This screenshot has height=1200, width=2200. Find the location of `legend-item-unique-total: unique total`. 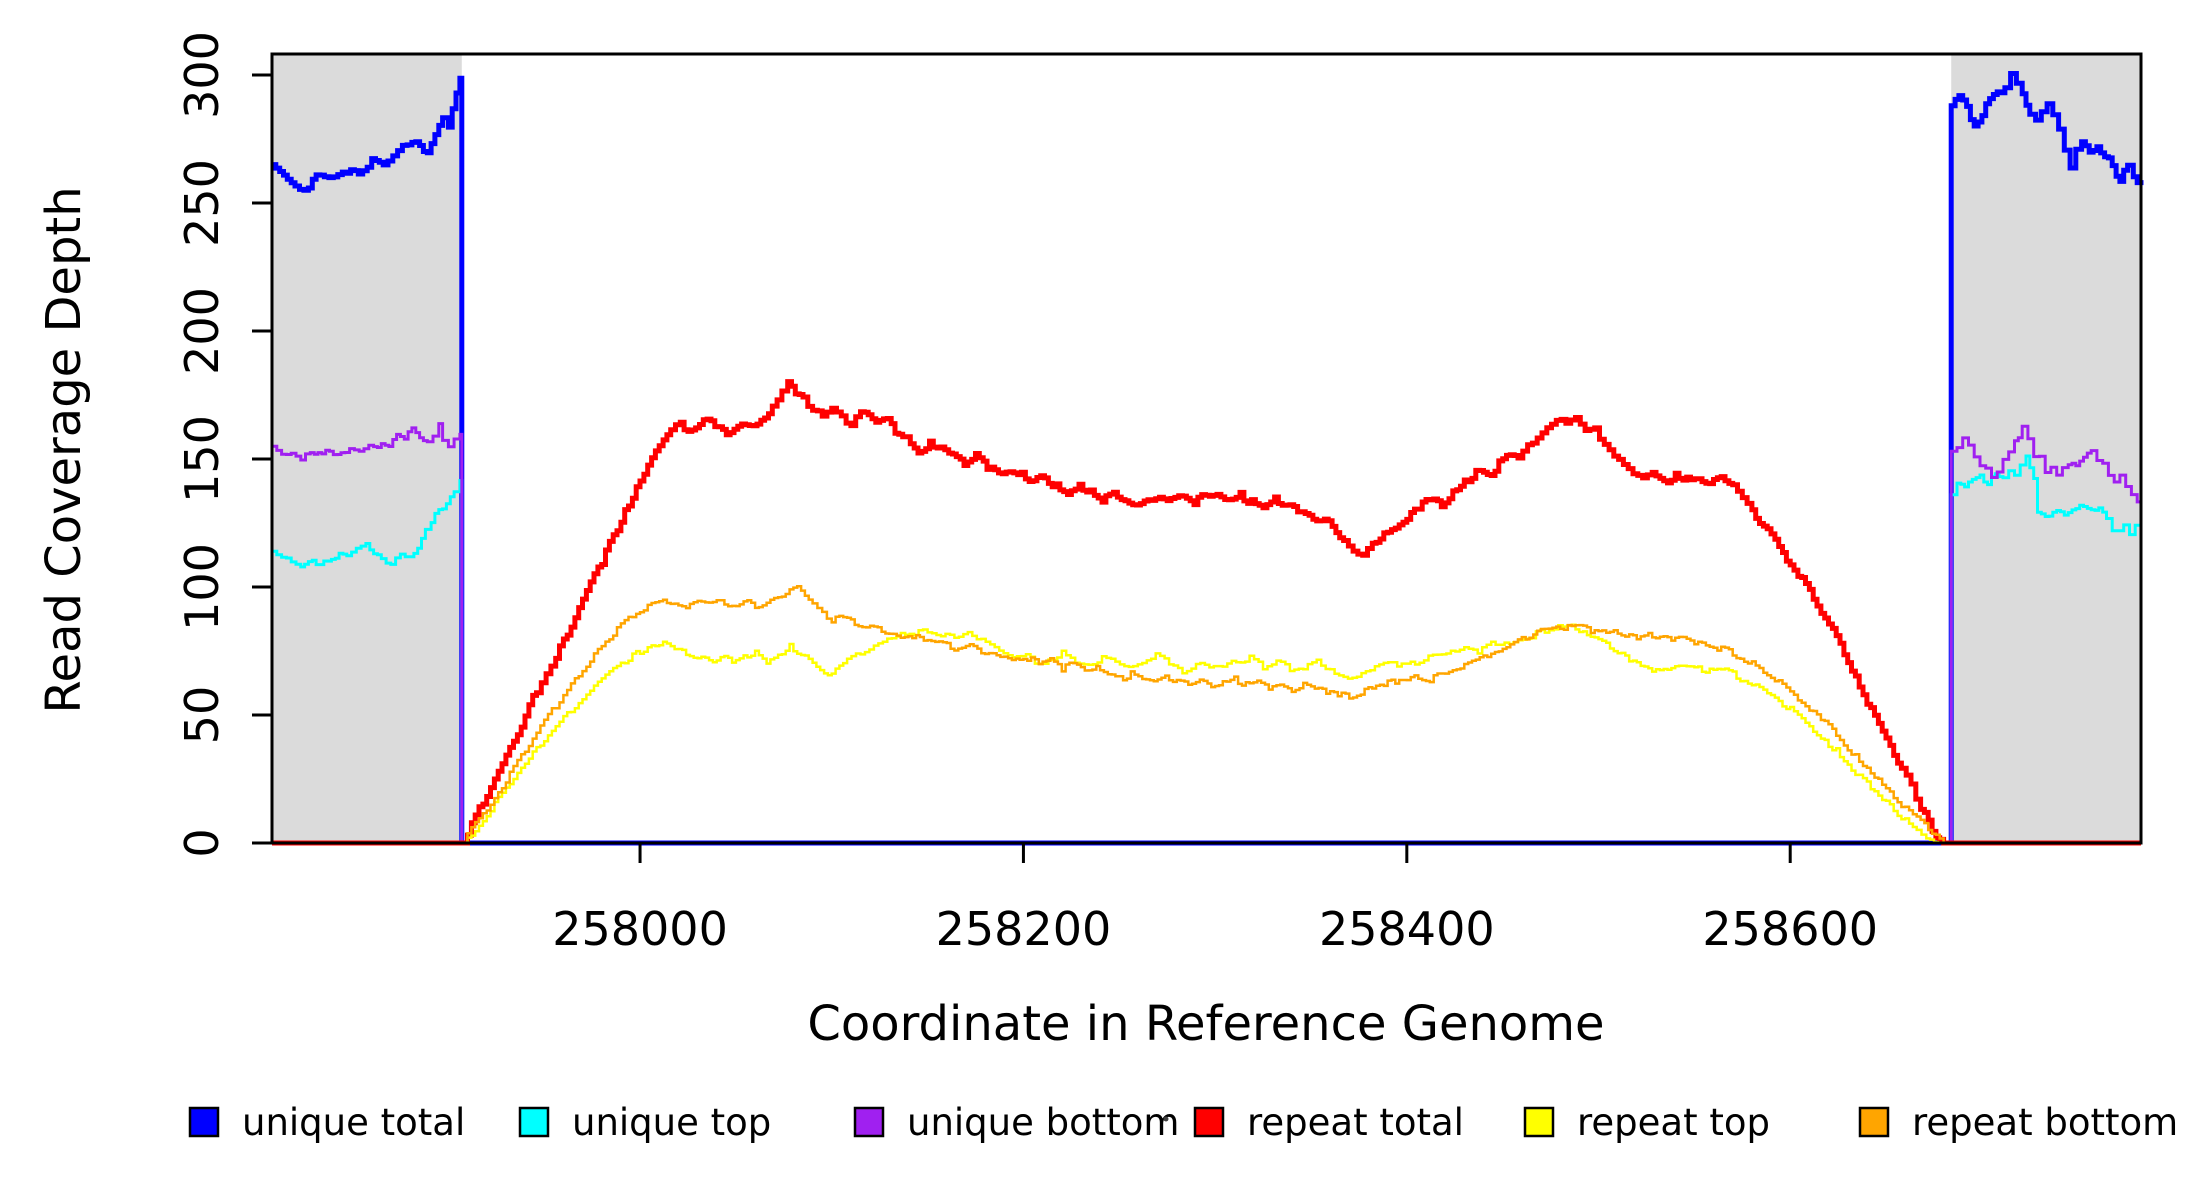

legend-item-unique-total: unique total is located at coordinates (326, 1122).